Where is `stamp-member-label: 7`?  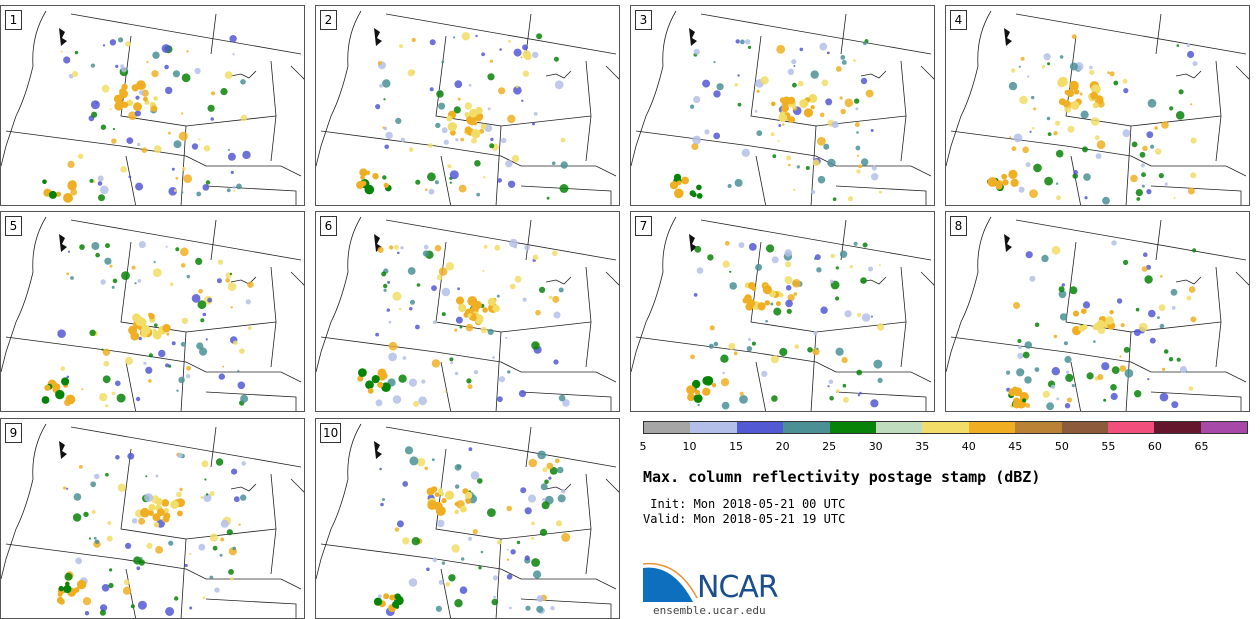 stamp-member-label: 7 is located at coordinates (643, 226).